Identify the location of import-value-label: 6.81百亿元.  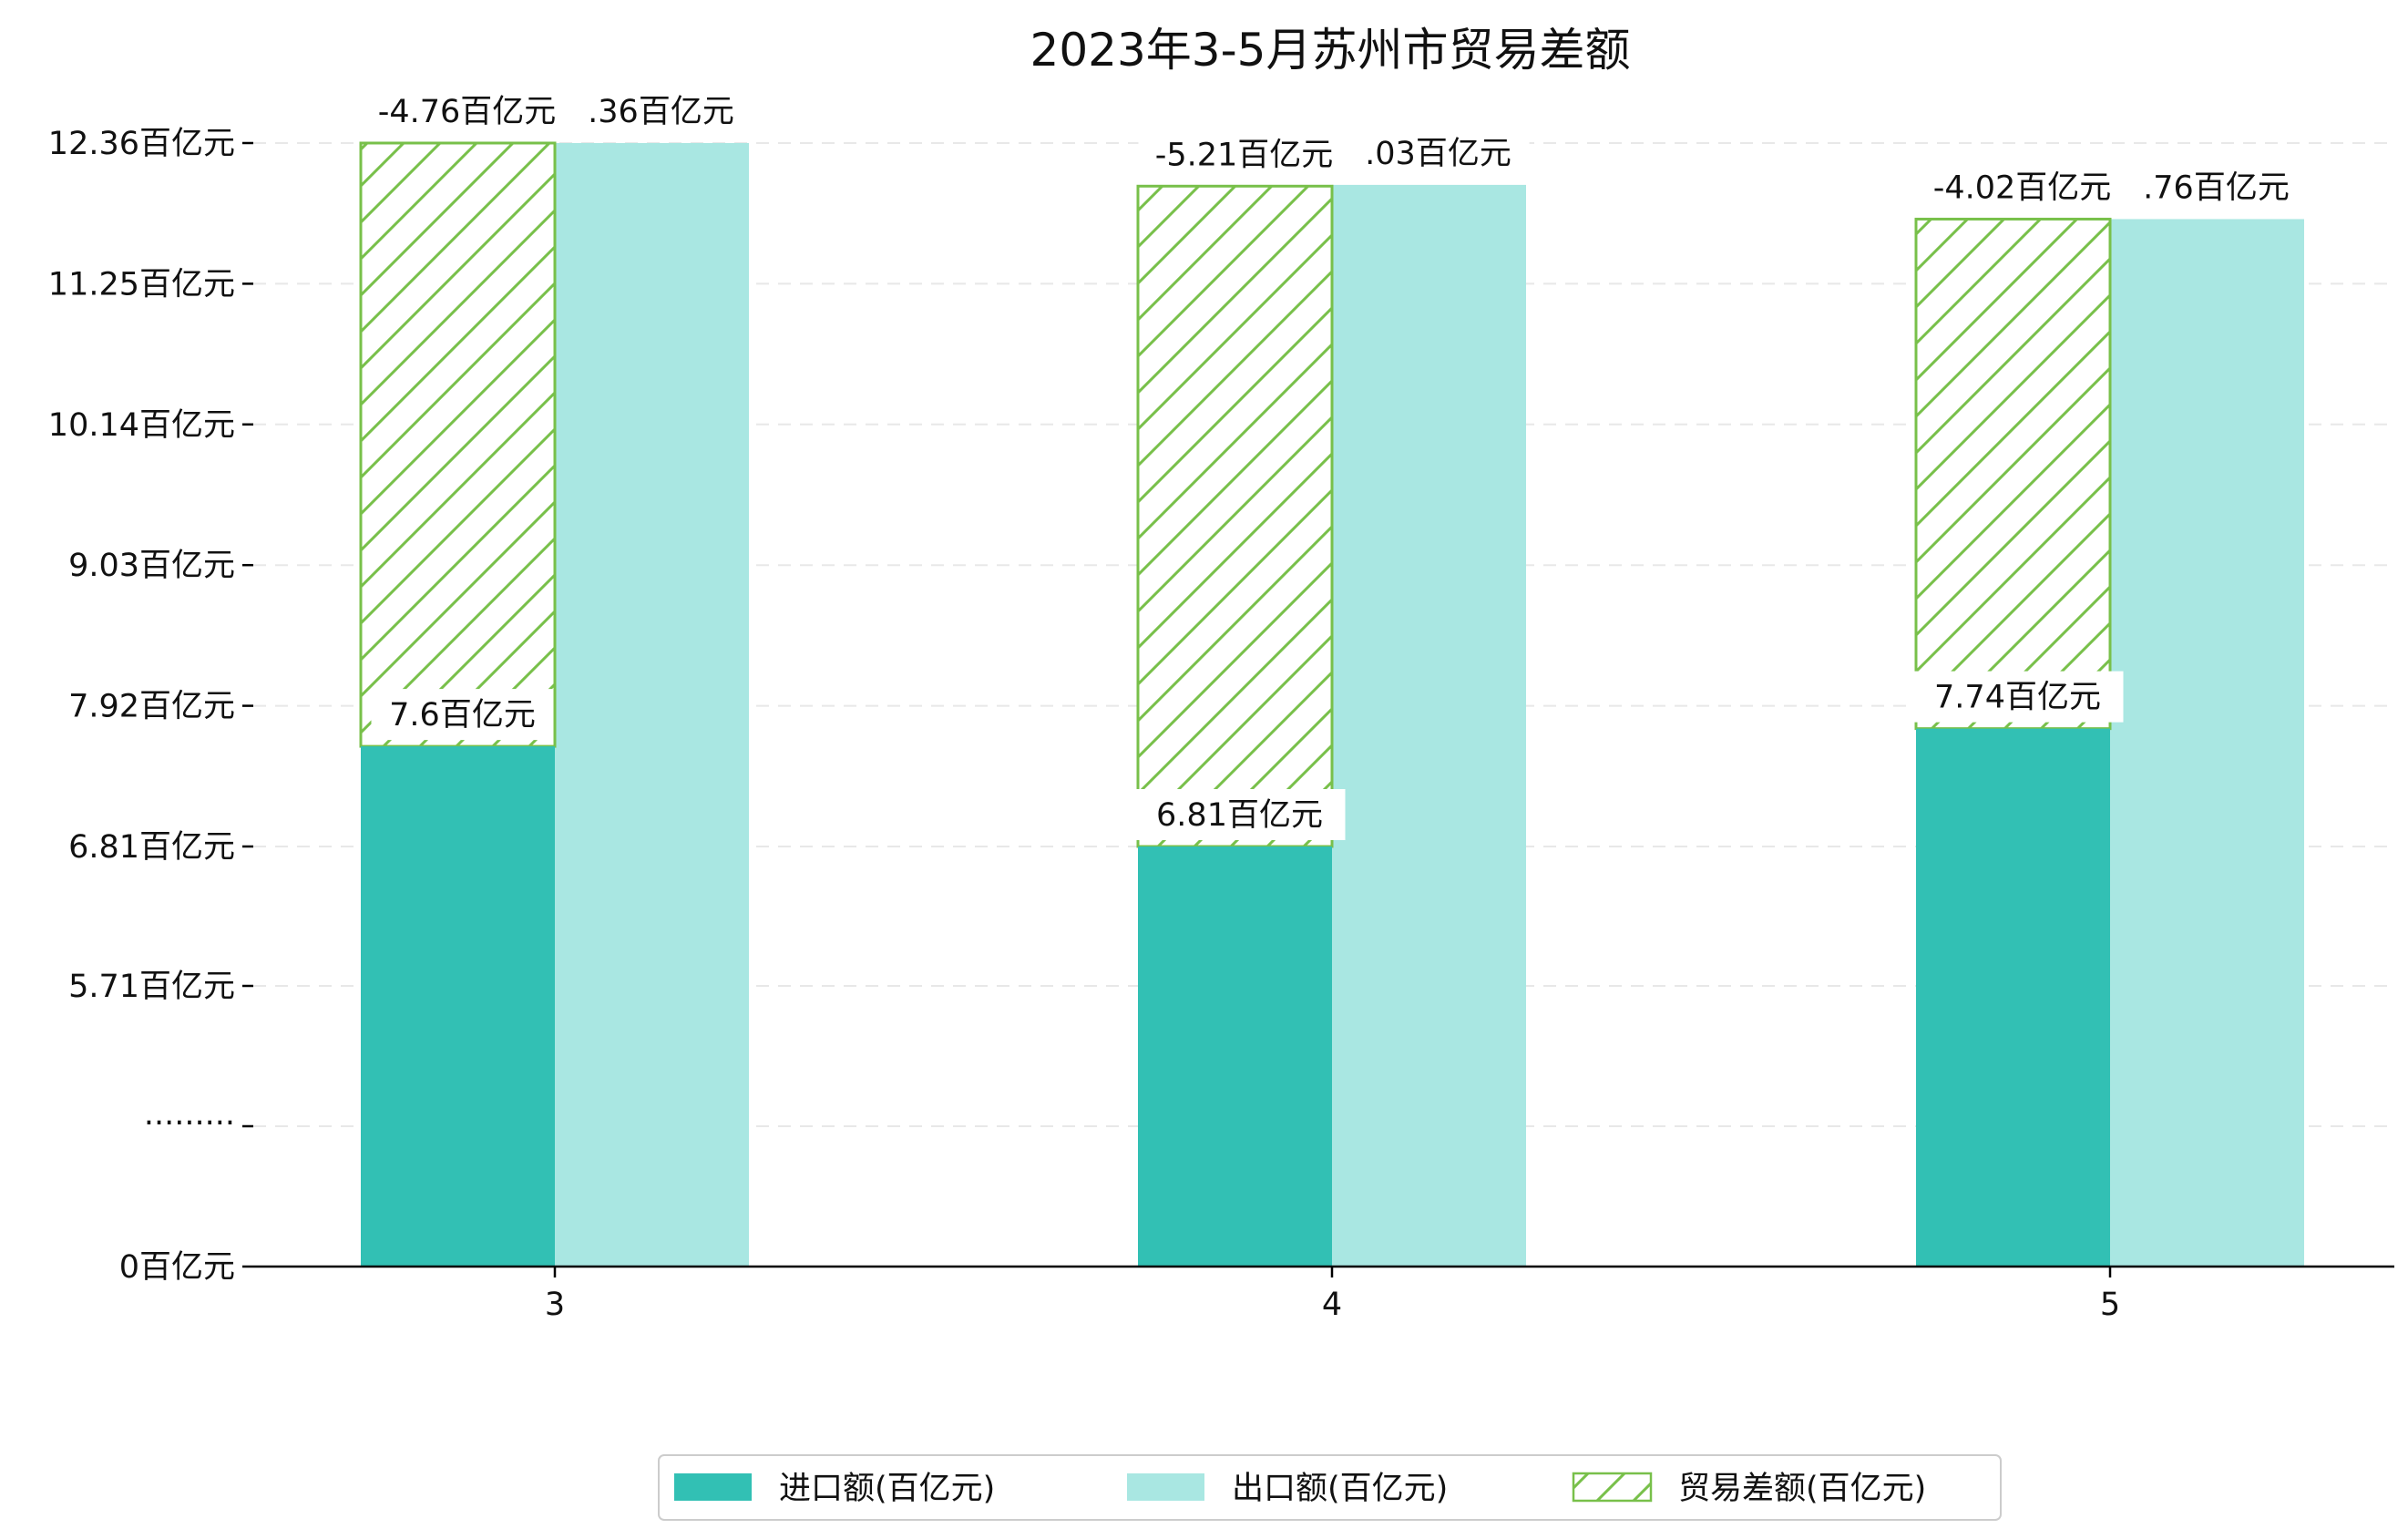
(1239, 816).